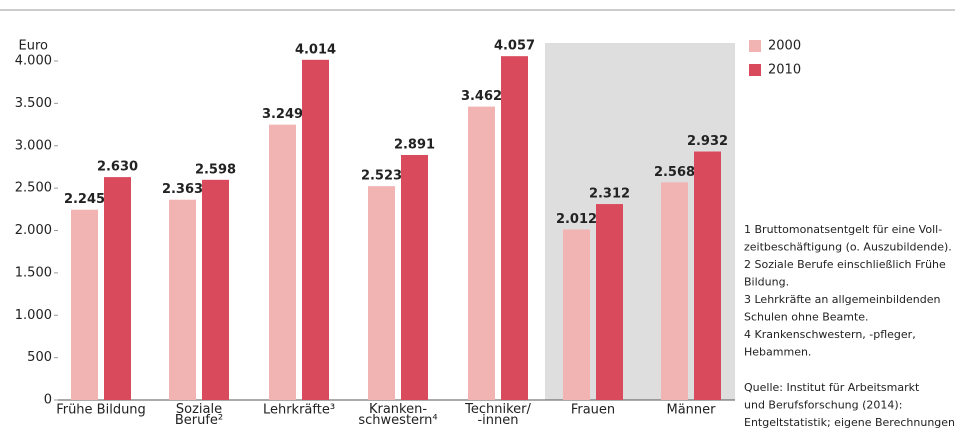 This screenshot has height=434, width=955. Describe the element at coordinates (845, 264) in the screenshot. I see `footnote: 2 Soziale Berufe einschließlich Frühe` at that location.